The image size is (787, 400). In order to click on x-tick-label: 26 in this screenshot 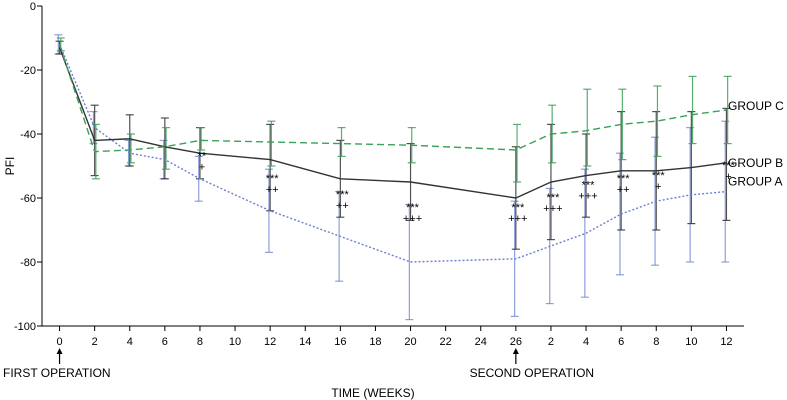, I will do `click(516, 342)`.